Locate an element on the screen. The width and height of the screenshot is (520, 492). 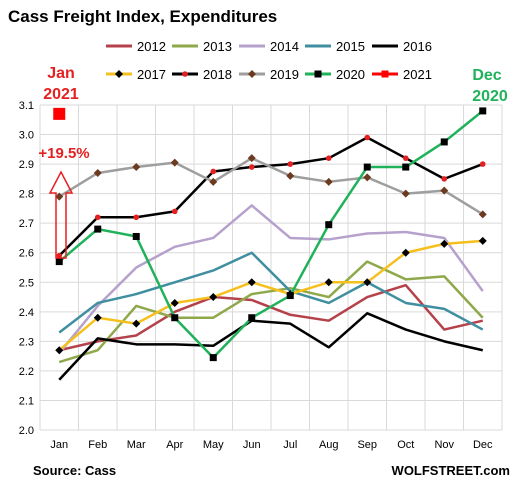
y-tick-label: 2.9 is located at coordinates (26, 165).